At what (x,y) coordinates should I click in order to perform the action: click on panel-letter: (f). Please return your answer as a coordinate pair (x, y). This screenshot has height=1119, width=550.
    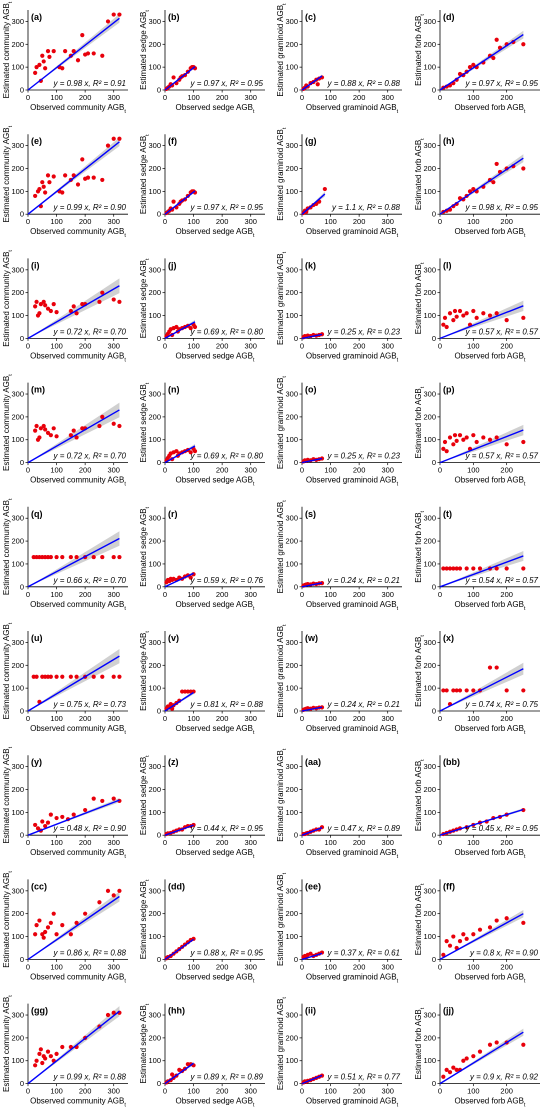
    Looking at the image, I should click on (172, 141).